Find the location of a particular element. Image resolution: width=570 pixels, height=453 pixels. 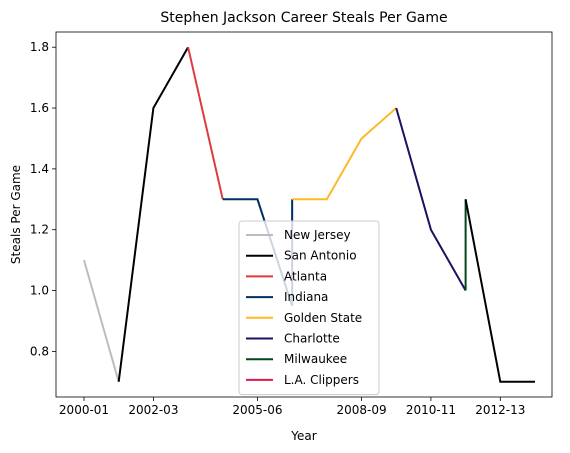

legend-box is located at coordinates (309, 308).